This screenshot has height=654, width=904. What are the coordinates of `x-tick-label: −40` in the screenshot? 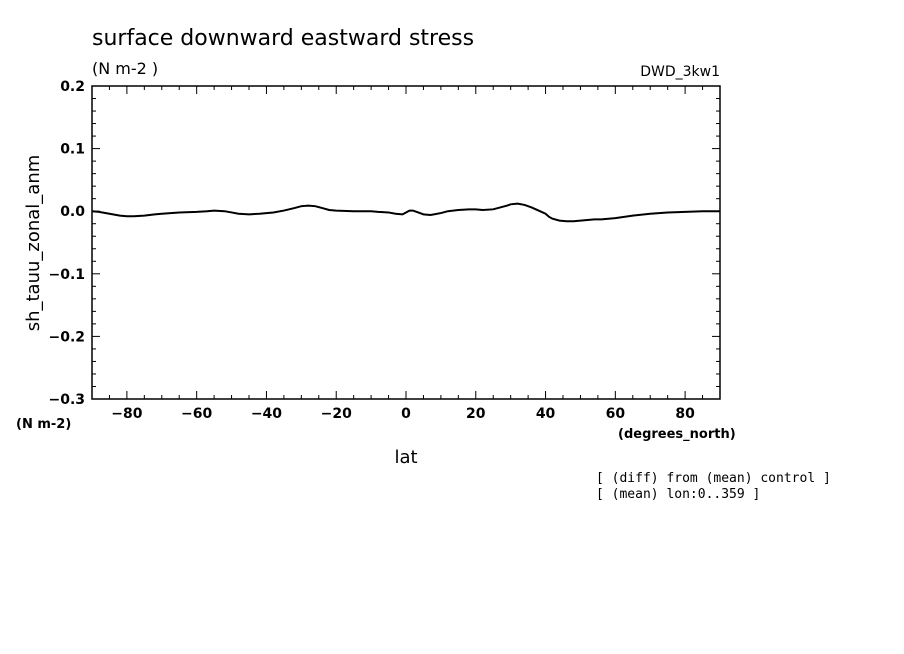 It's located at (266, 414).